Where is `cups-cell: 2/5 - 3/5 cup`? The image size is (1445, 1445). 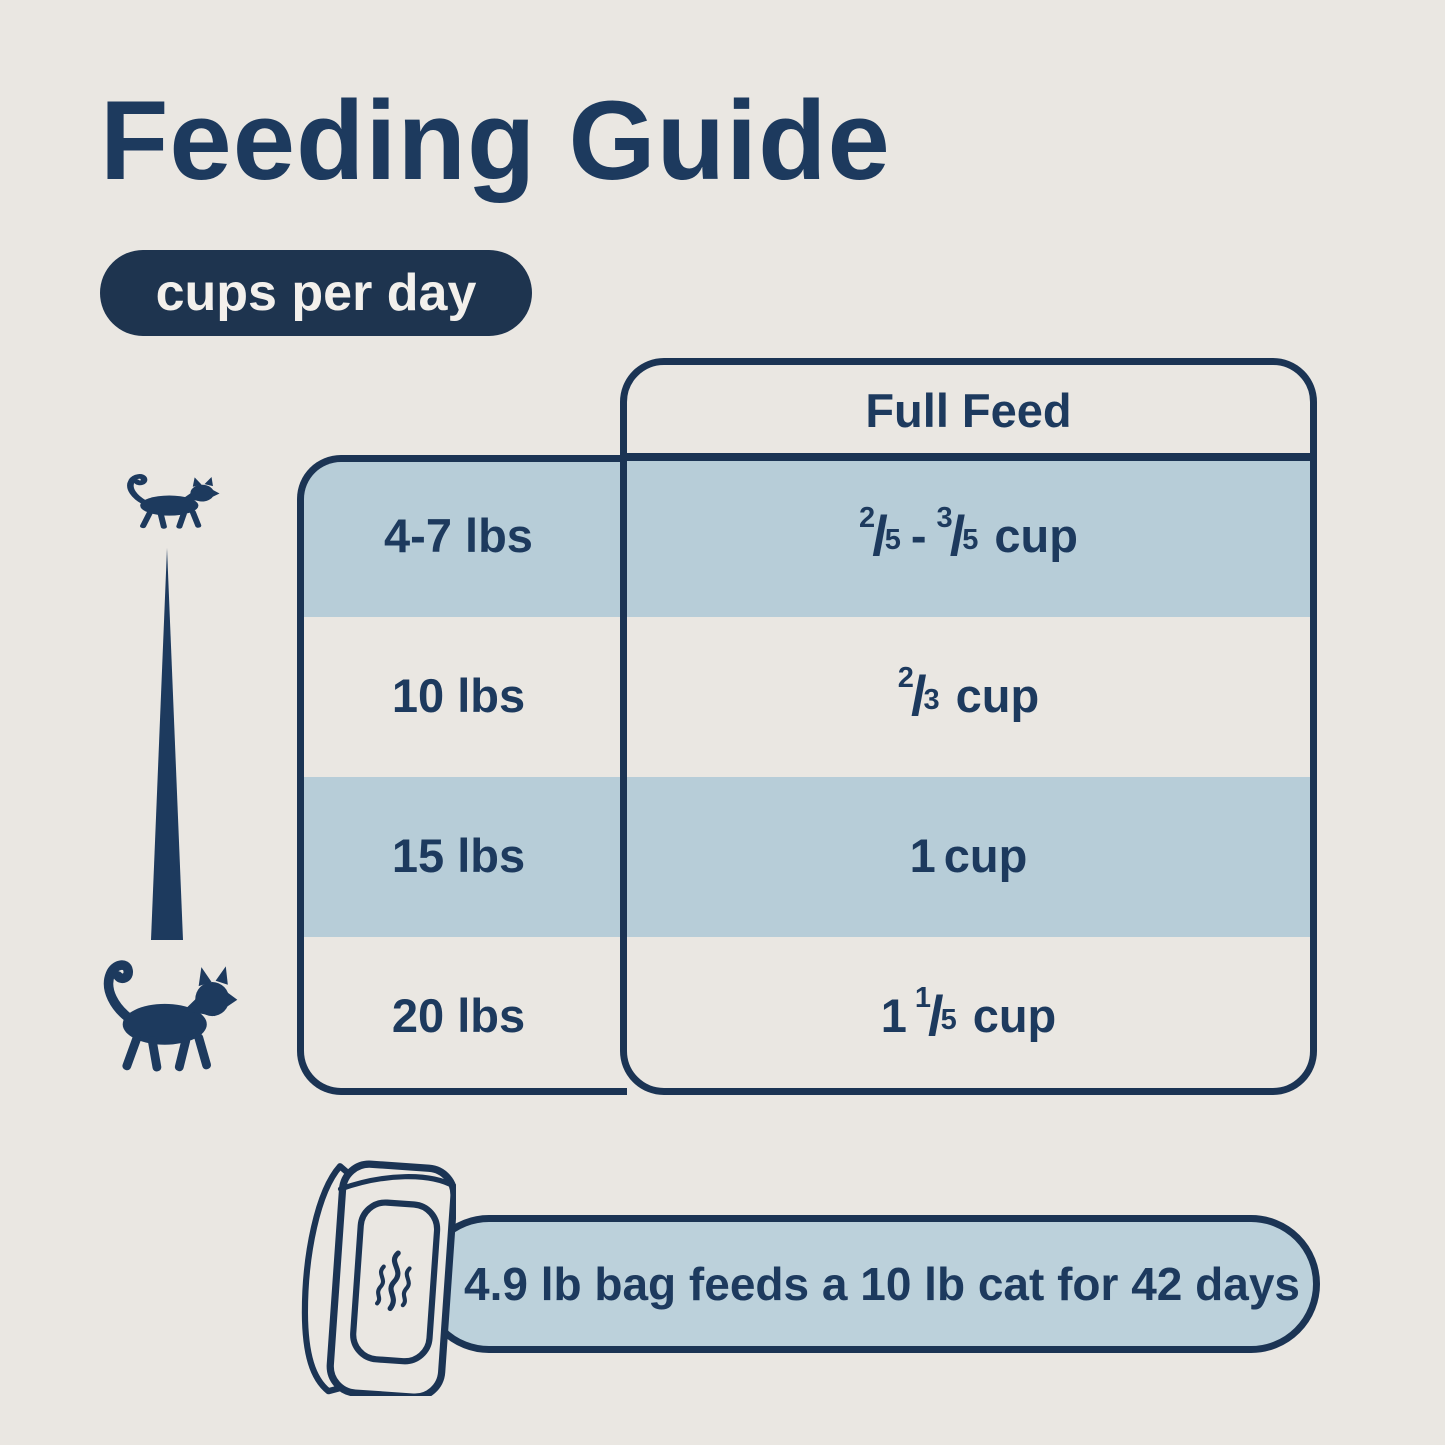
cups-cell: 2/5 - 3/5 cup is located at coordinates (968, 535).